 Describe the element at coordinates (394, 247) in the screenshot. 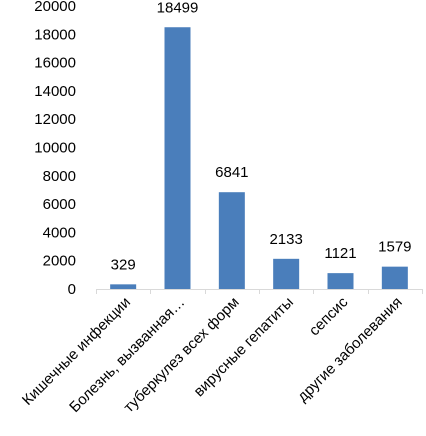

I see `data-label: 1579` at that location.